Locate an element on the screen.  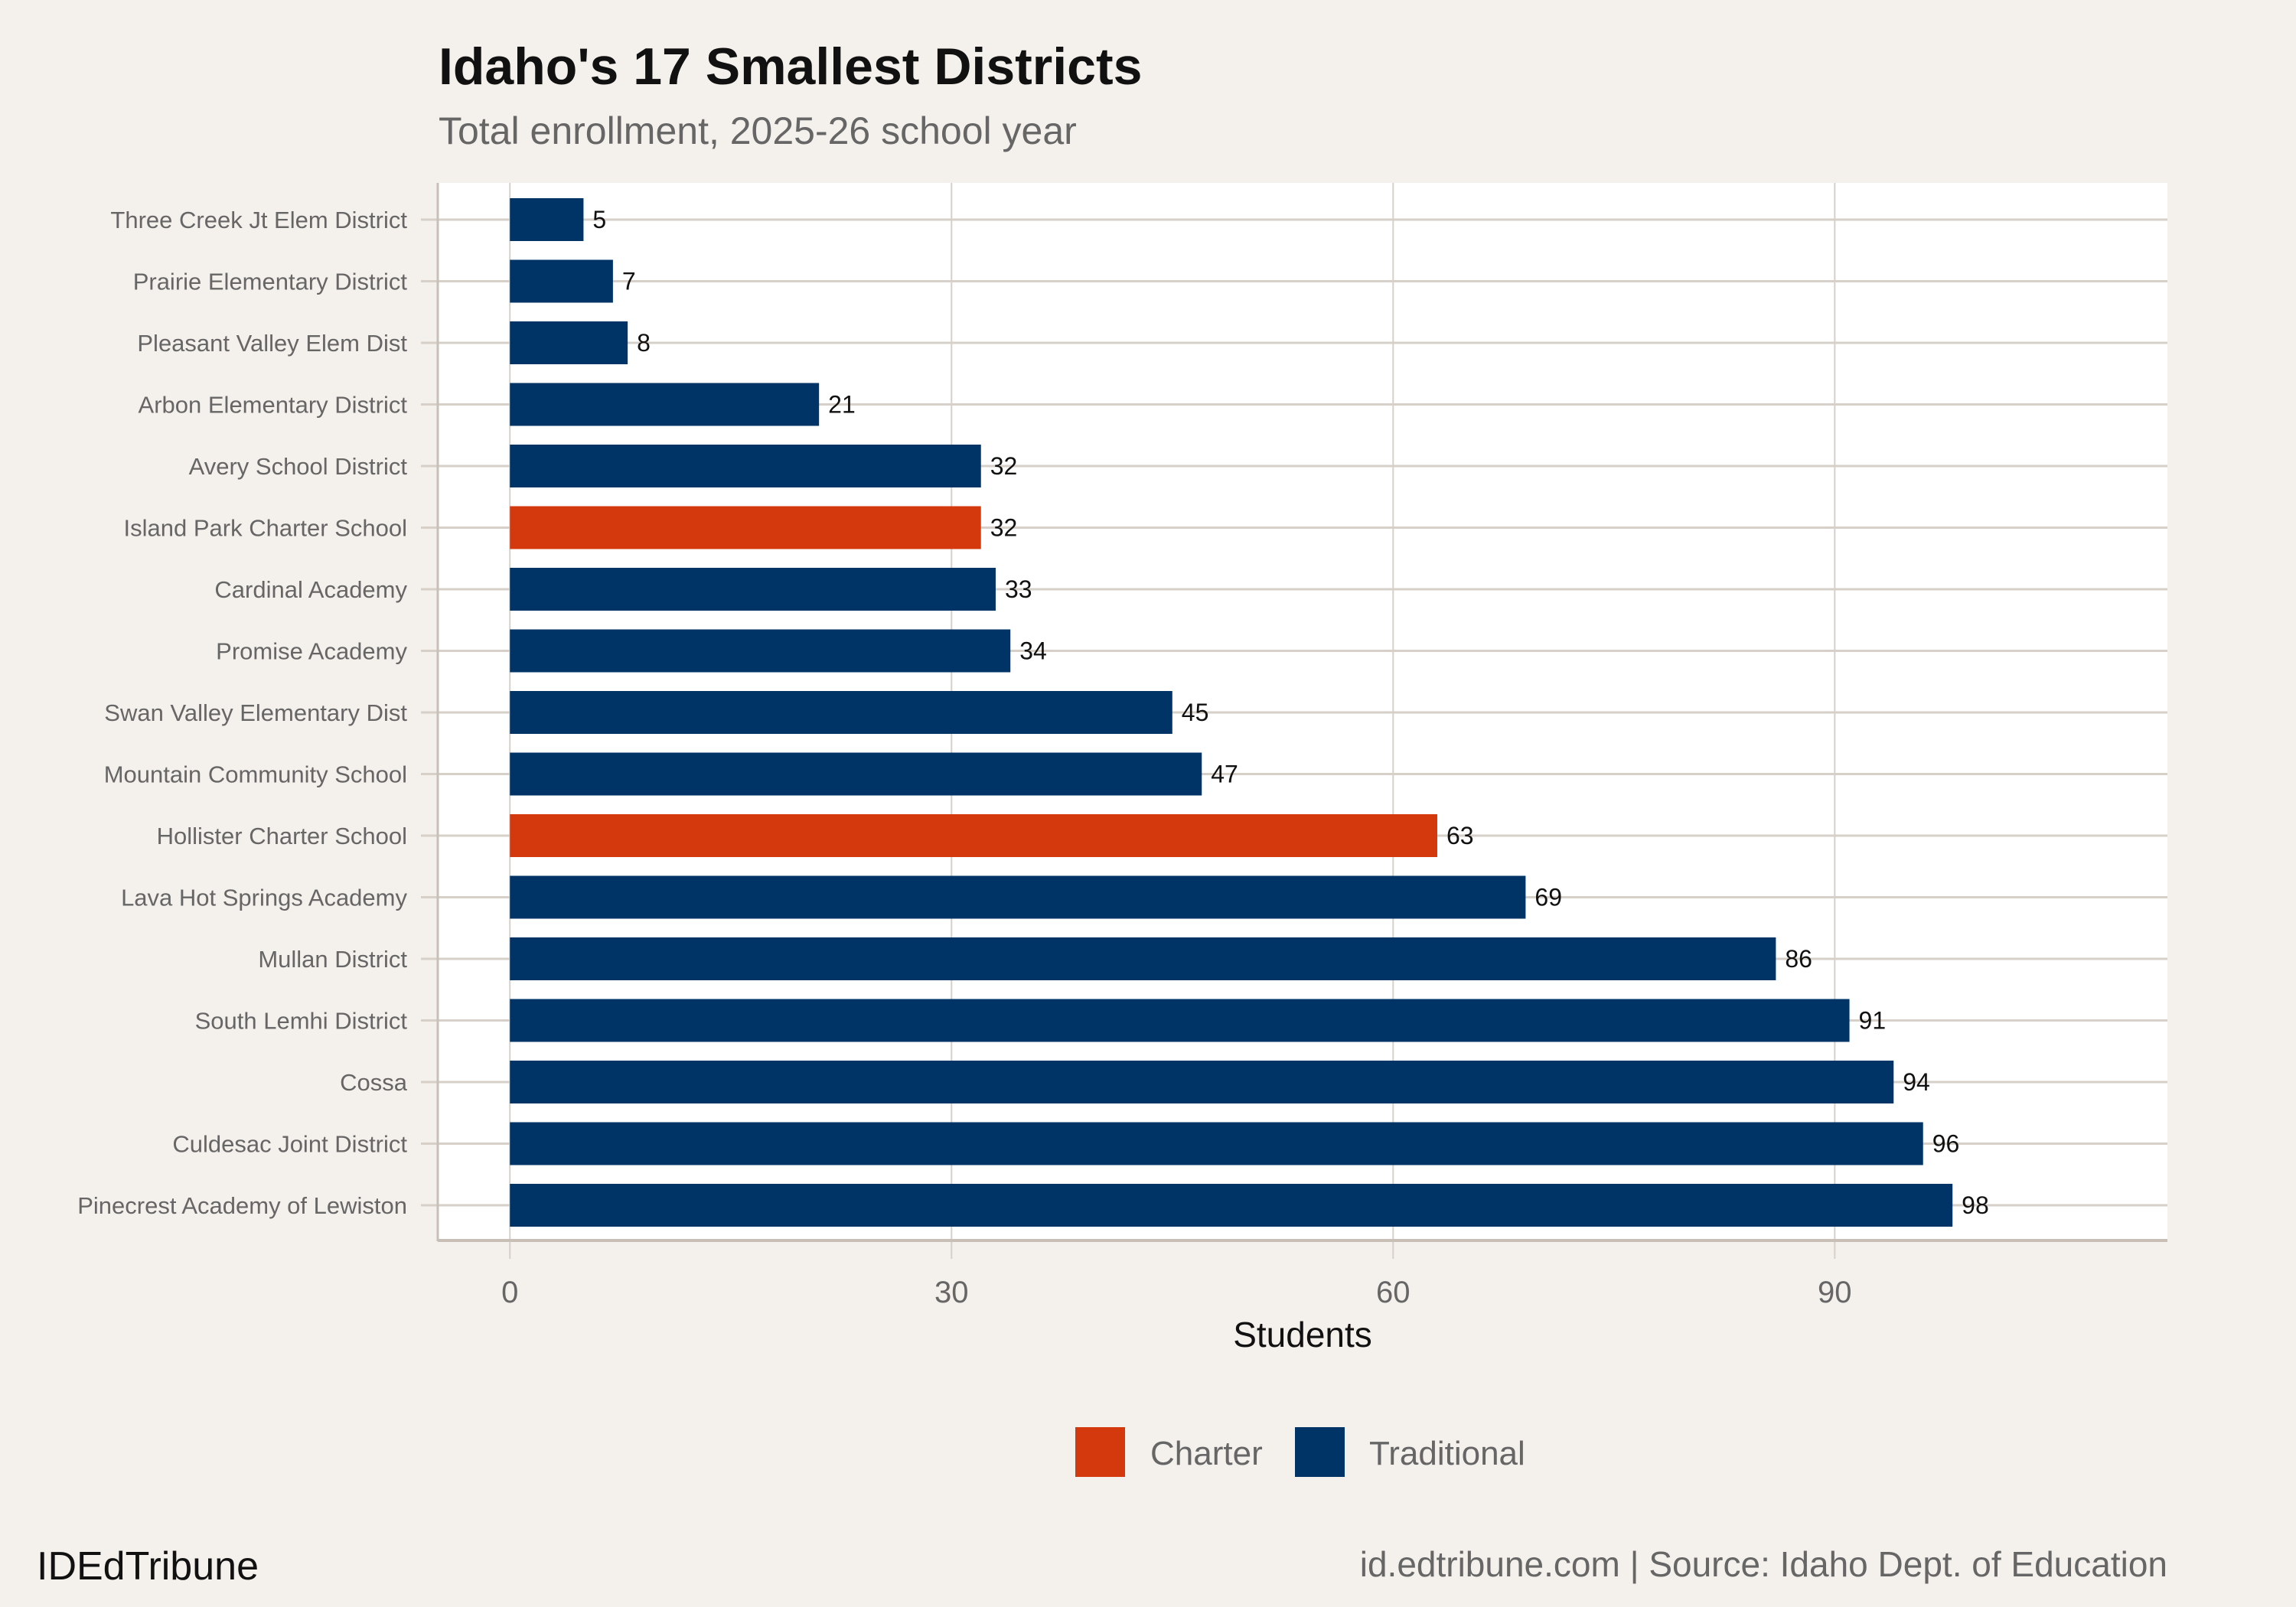
y-tick-label: Pleasant Valley Elem Dist is located at coordinates (272, 343).